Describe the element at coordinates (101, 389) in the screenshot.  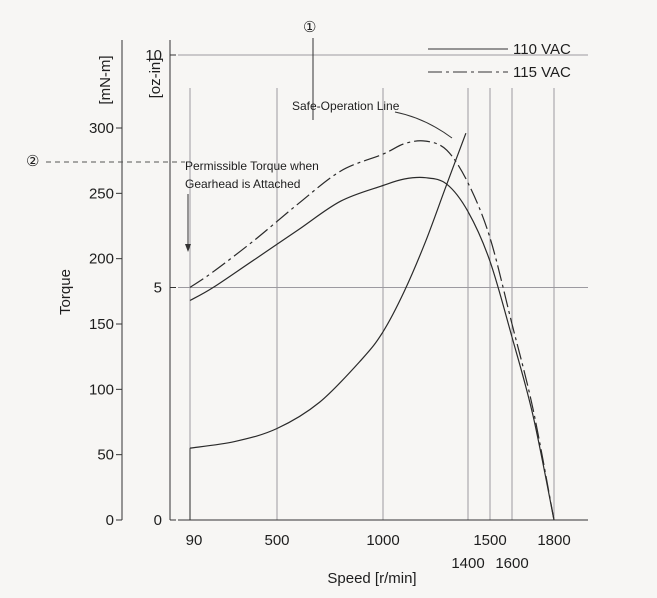
I see `left-axis-tick-label: 100` at that location.